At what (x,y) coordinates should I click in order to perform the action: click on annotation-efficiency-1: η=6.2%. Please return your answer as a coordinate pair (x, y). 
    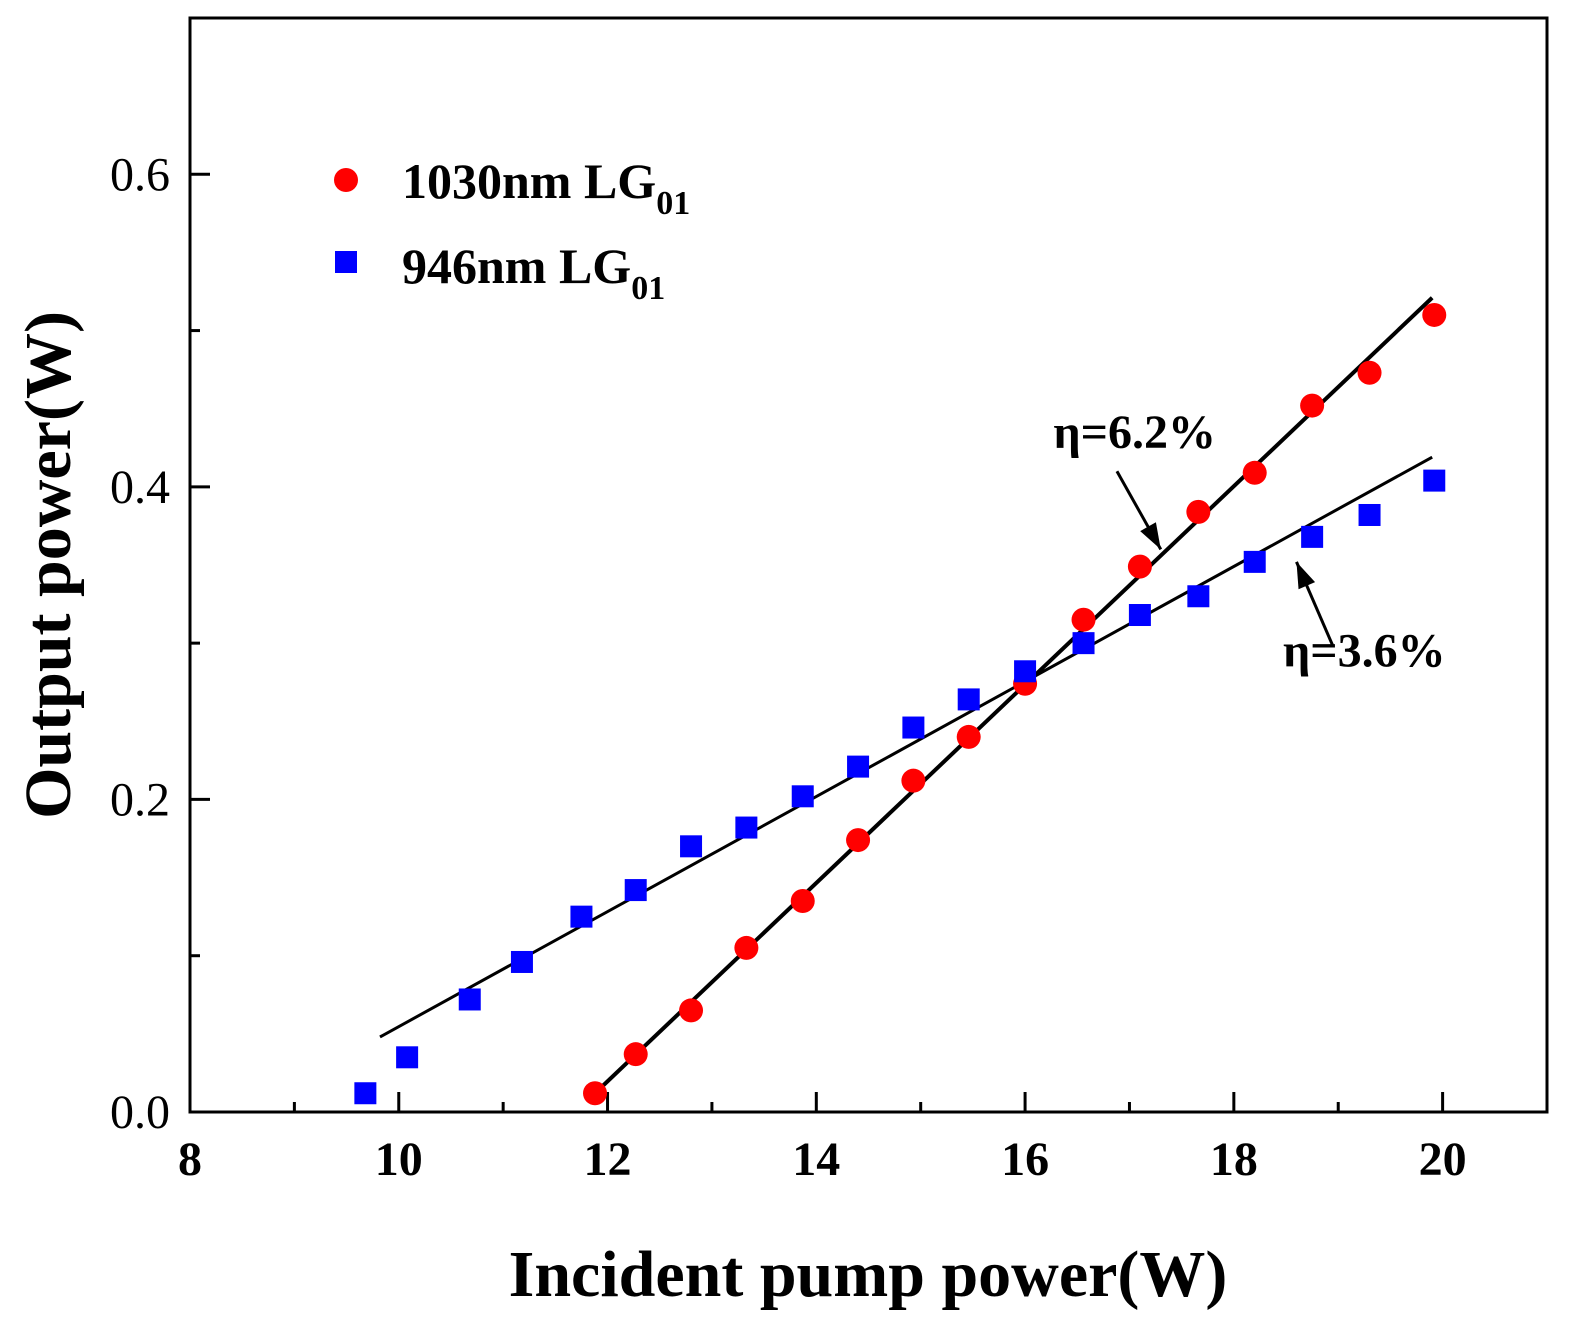
    Looking at the image, I should click on (1134, 432).